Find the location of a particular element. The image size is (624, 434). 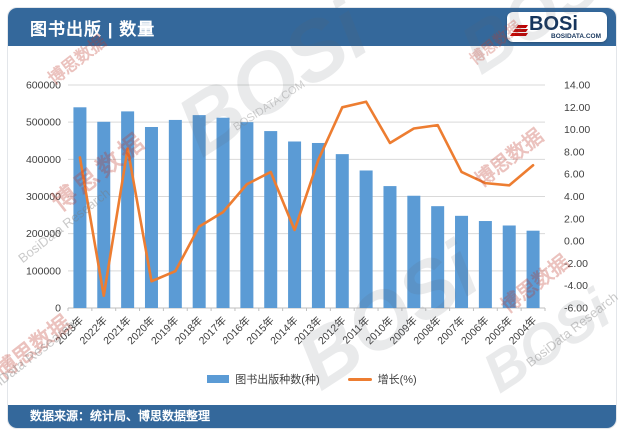

bar-2007年 is located at coordinates (462, 261).